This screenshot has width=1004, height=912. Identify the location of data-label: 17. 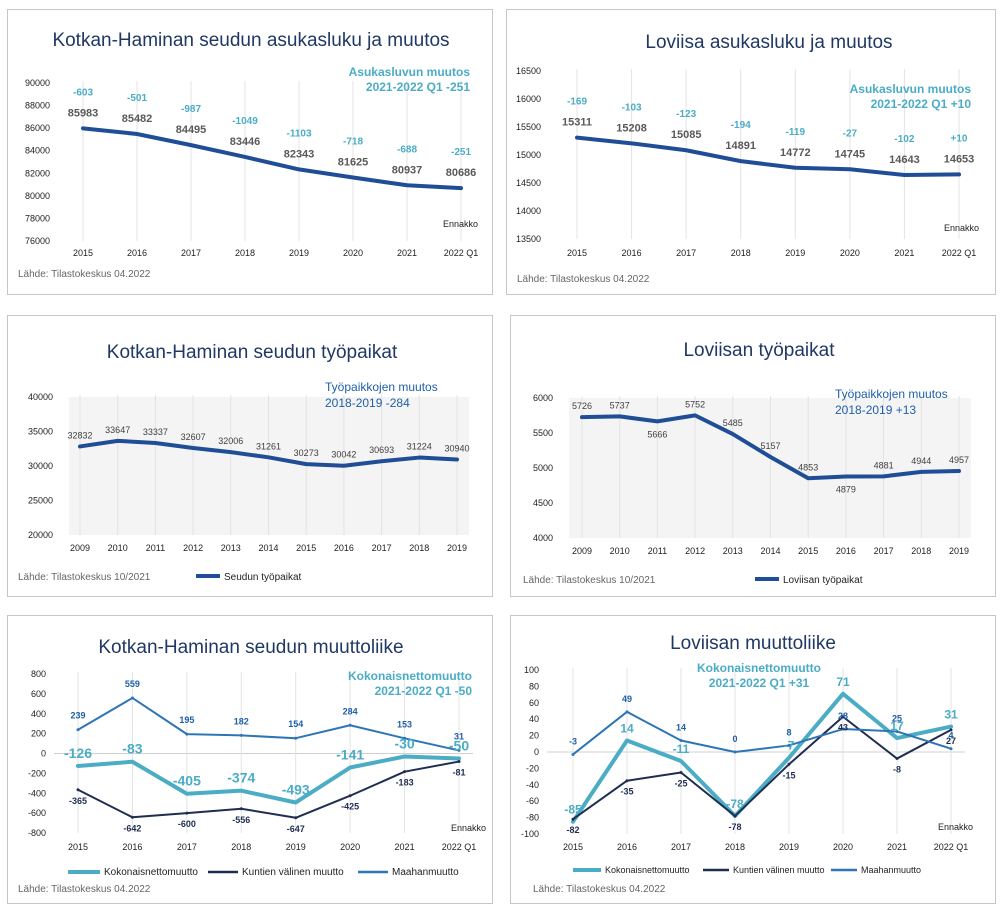
(897, 726).